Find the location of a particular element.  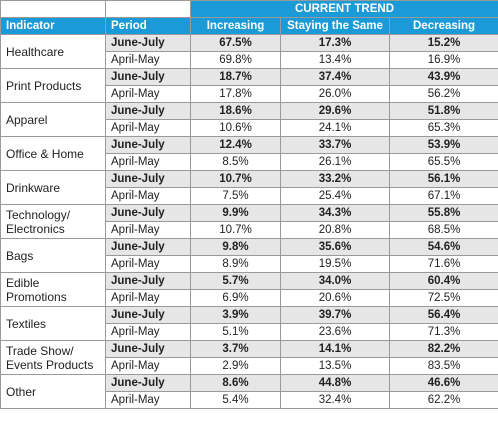

value-cell: 65.3% is located at coordinates (443, 128).